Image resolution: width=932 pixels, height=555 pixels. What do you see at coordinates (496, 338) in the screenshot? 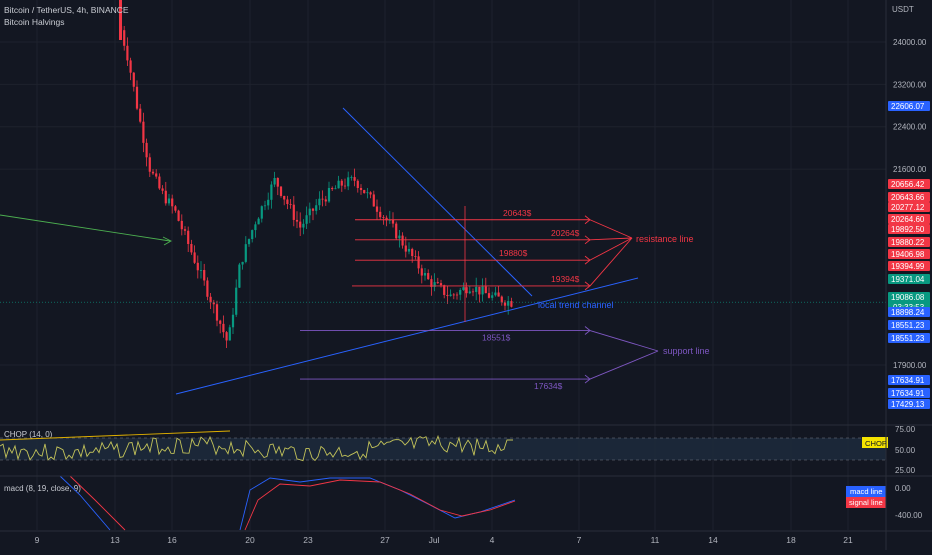
I see `support-level-label: 18551$` at bounding box center [496, 338].